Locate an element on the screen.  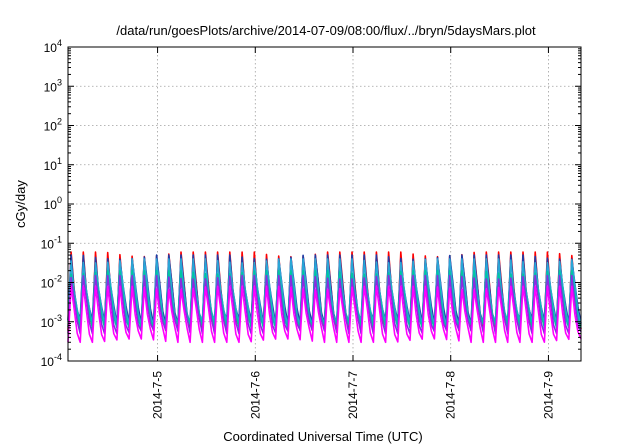
x-tick-label: 2014-7-9 is located at coordinates (548, 395).